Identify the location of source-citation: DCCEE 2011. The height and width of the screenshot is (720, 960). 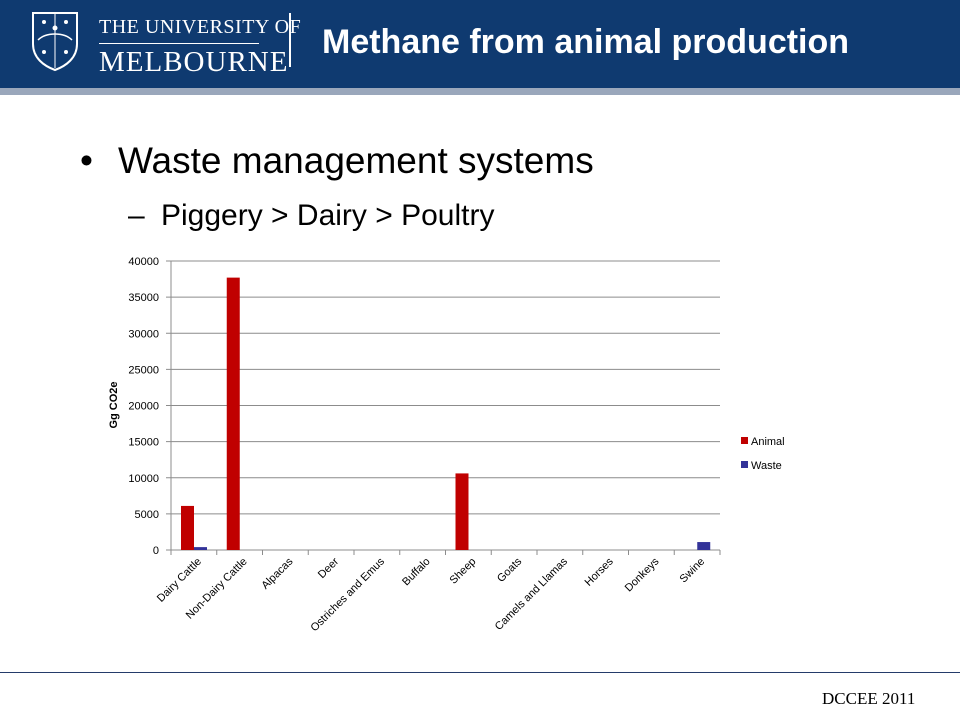
(869, 698).